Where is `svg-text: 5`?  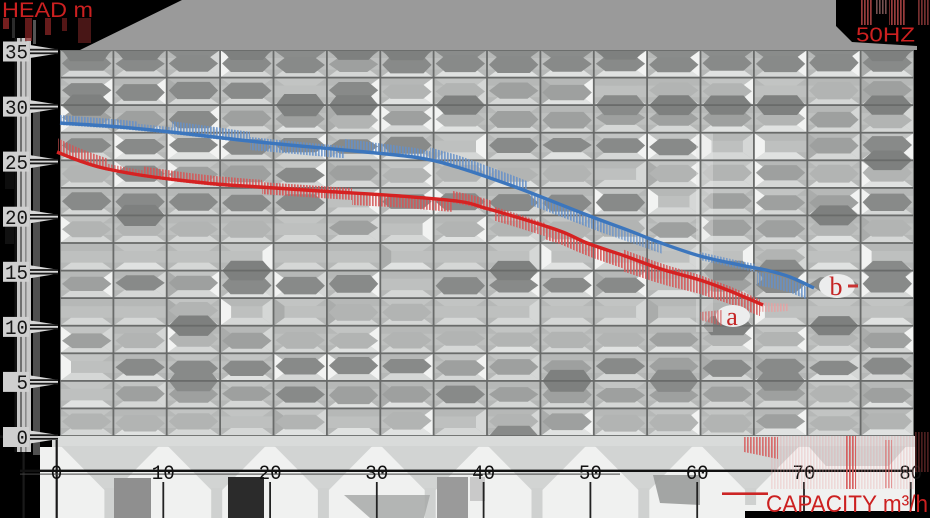 svg-text: 5 is located at coordinates (23, 384).